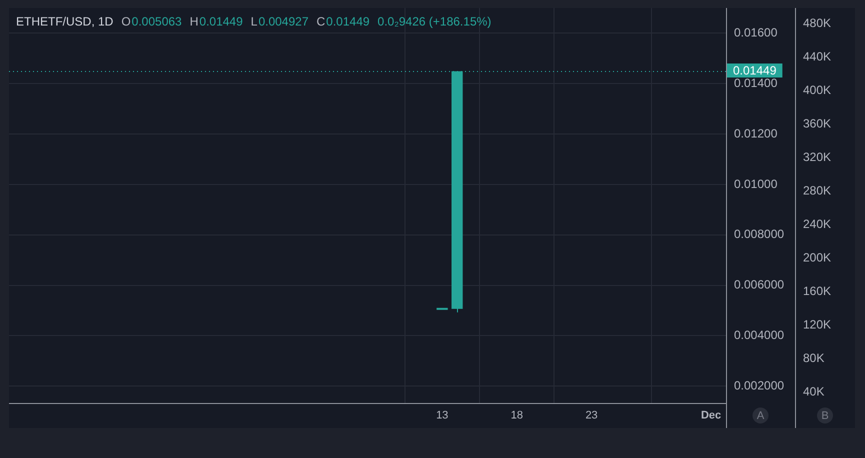 Image resolution: width=865 pixels, height=458 pixels. I want to click on annotation: O0.005063, so click(151, 21).